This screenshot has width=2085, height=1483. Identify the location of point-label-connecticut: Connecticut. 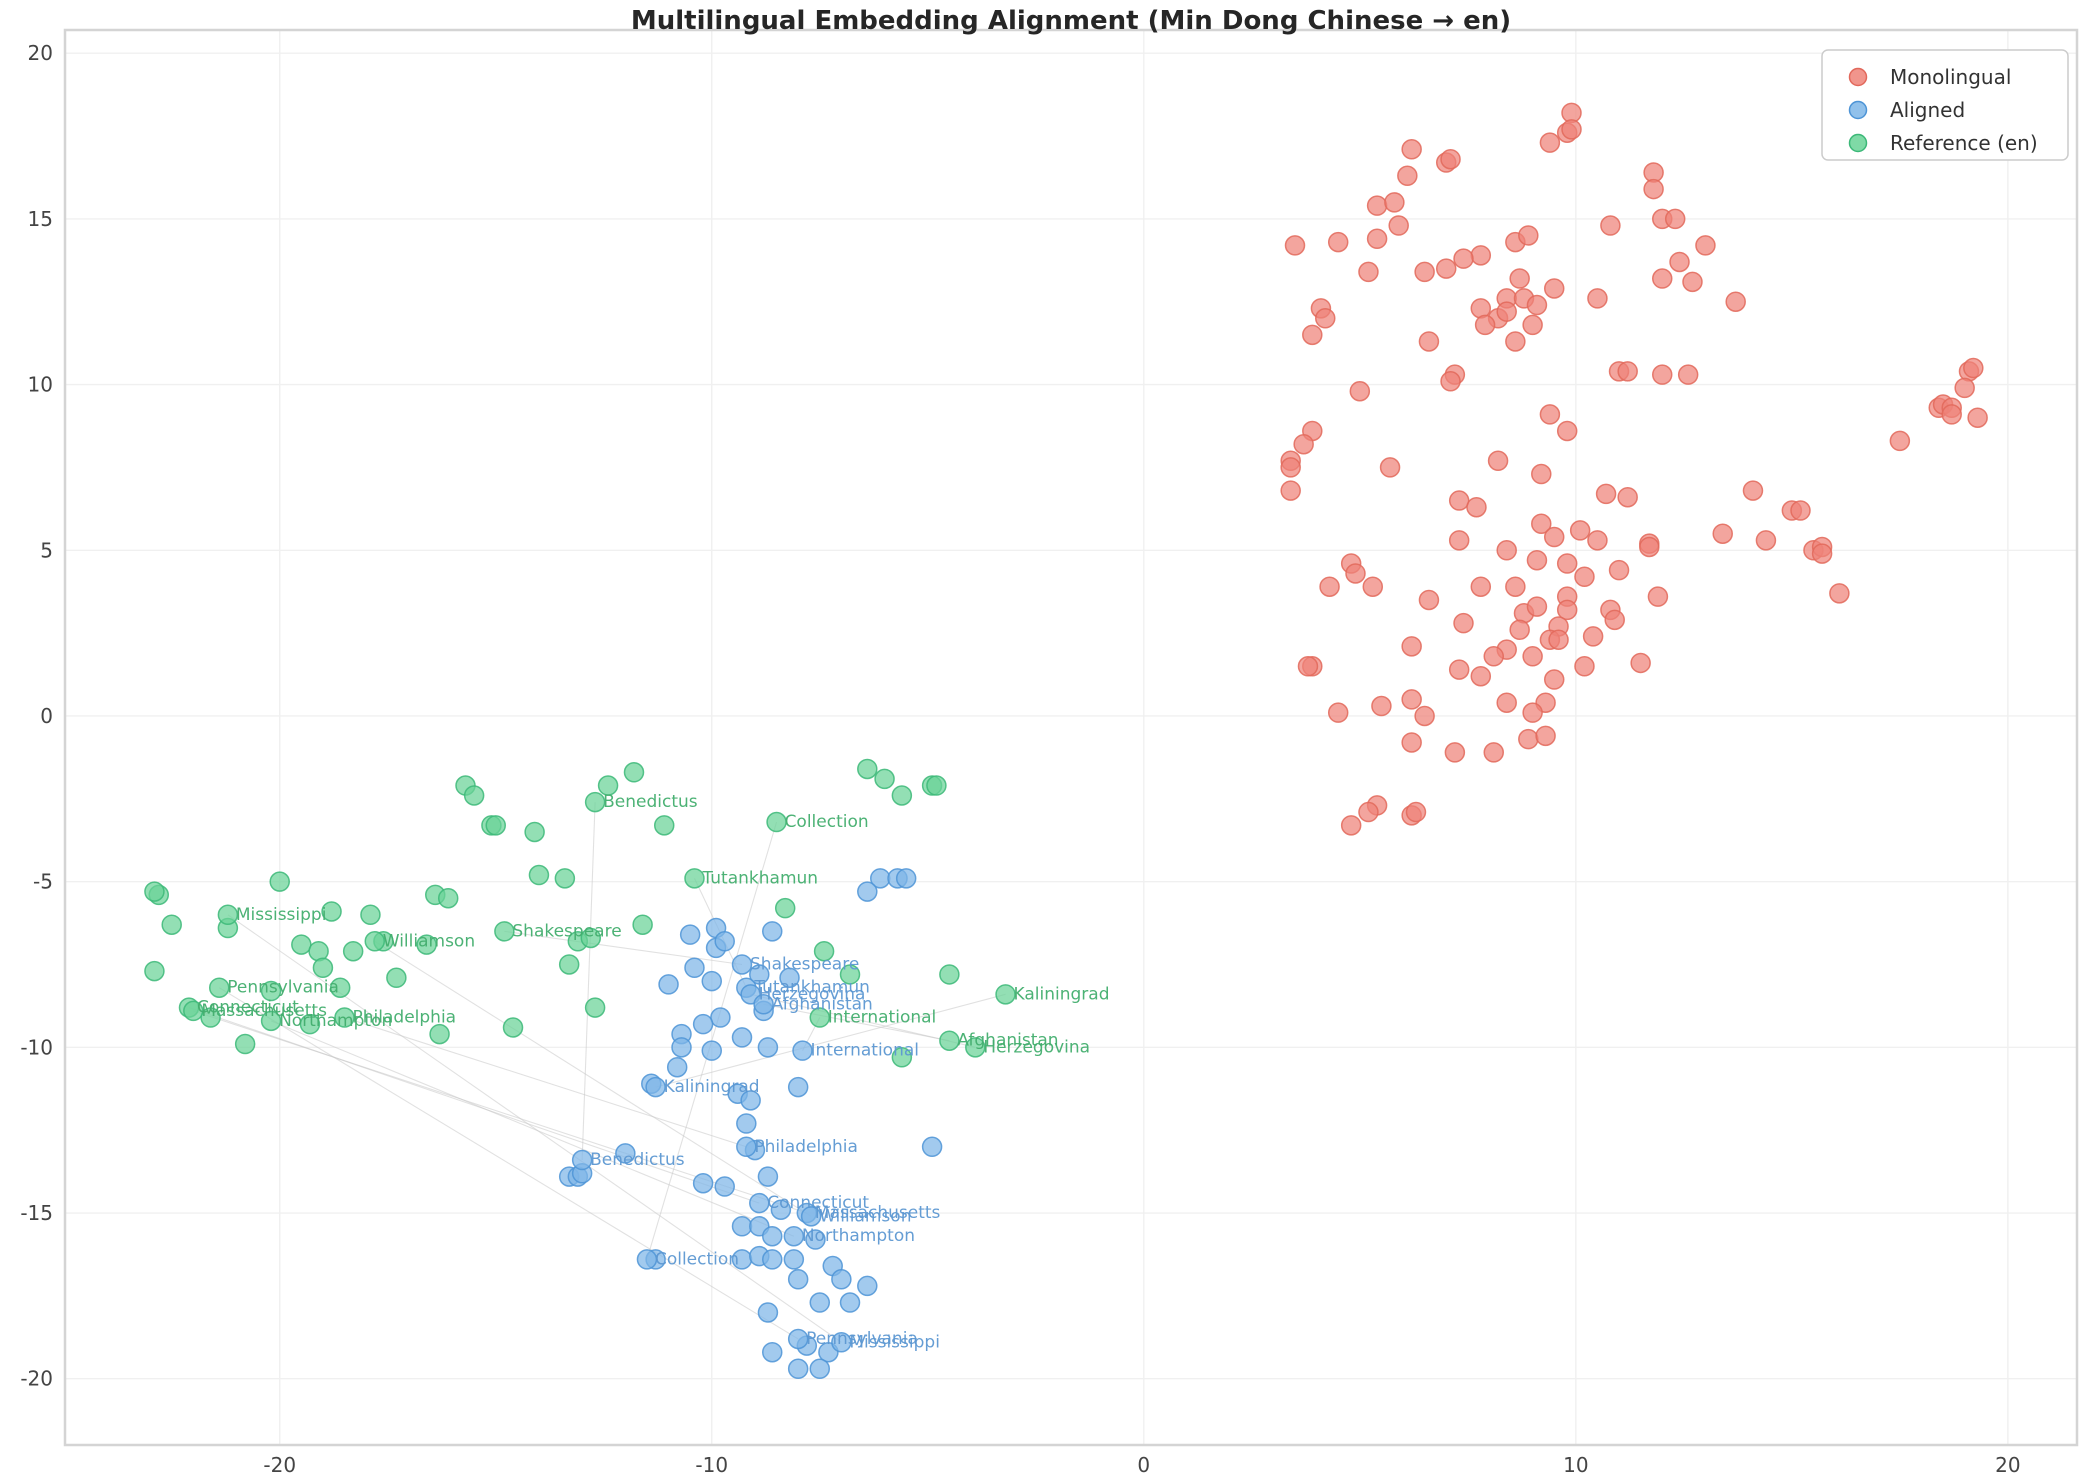
(818, 1203).